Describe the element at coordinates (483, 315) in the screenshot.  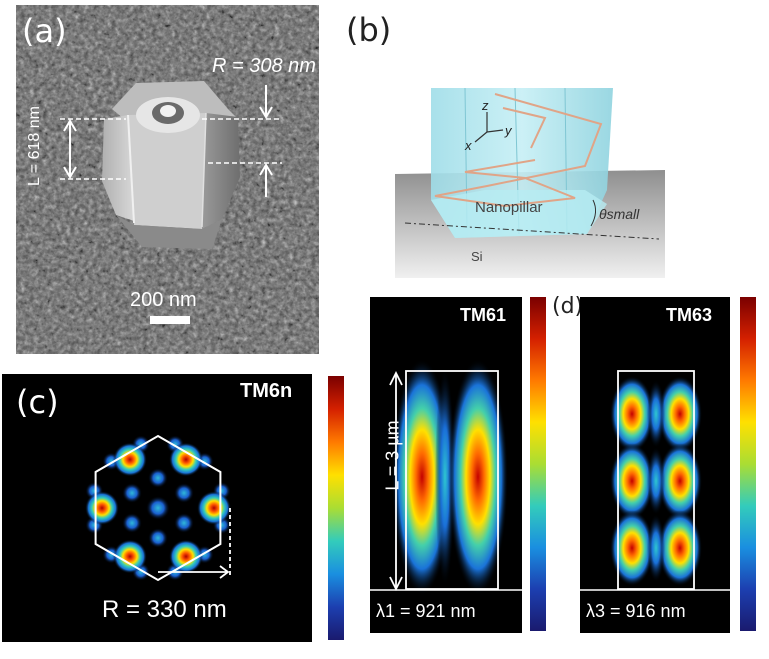
I see `tm61-label: TM61` at that location.